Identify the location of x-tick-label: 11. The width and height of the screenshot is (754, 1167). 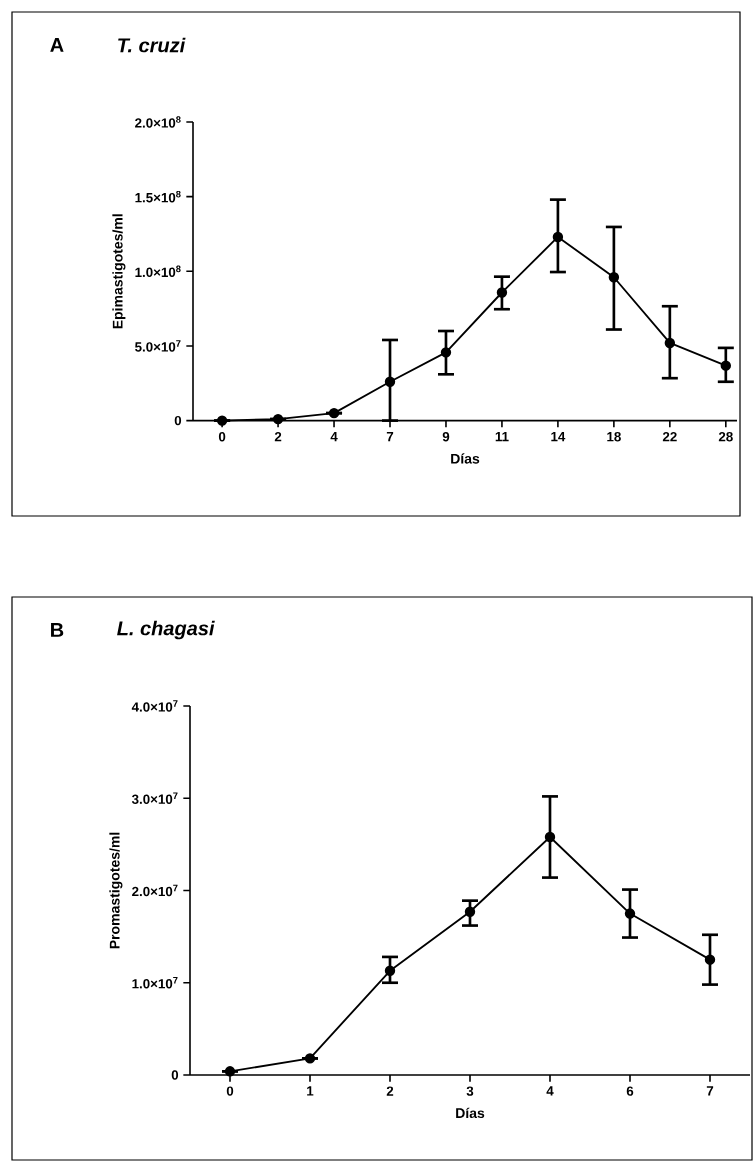
(502, 436).